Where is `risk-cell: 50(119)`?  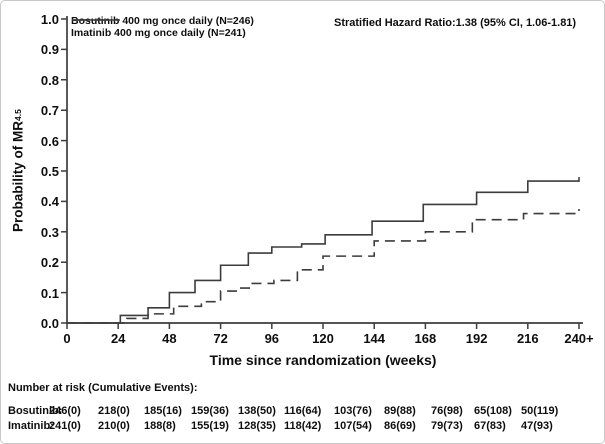
risk-cell: 50(119) is located at coordinates (540, 411).